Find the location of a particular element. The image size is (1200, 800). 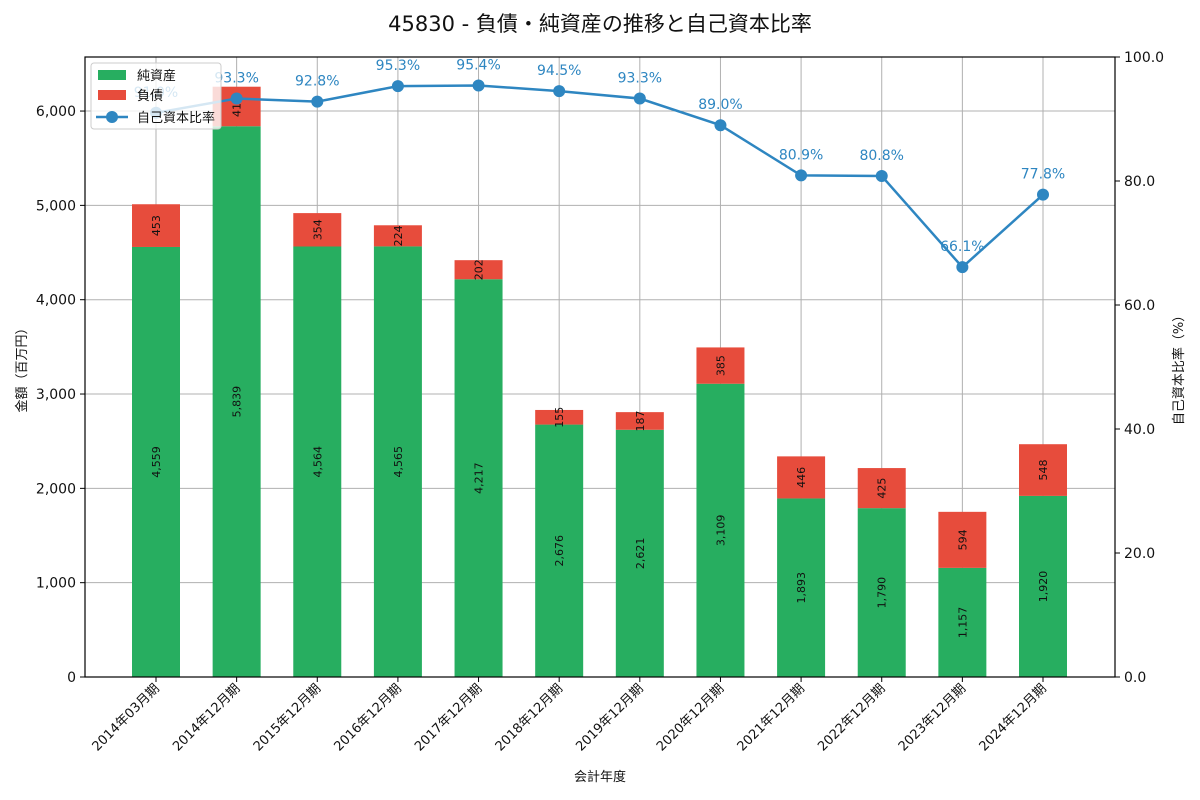

bar-label-net-assets: 1,157 is located at coordinates (962, 623).